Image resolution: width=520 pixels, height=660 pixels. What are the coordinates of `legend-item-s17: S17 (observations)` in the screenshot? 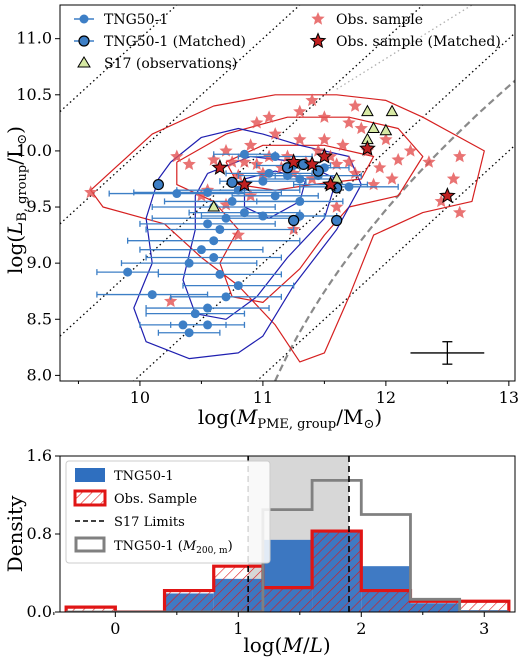 It's located at (157, 64).